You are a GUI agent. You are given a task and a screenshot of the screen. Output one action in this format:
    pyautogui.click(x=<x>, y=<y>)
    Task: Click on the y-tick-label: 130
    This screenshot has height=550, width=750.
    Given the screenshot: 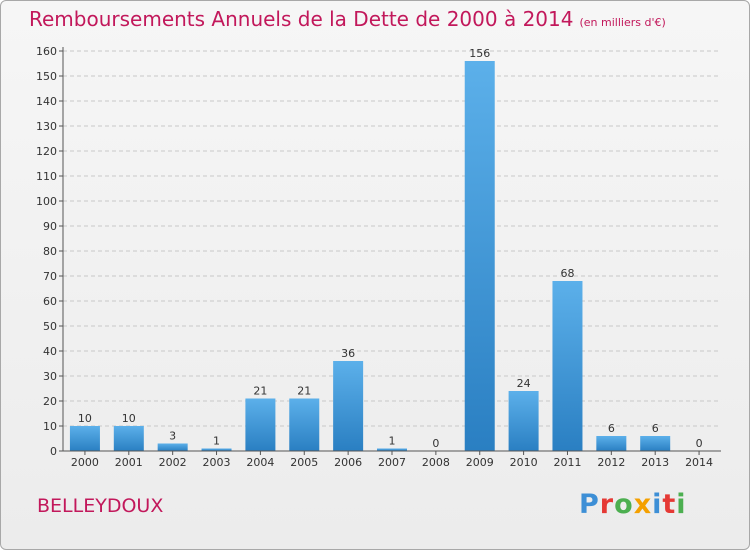 What is the action you would take?
    pyautogui.click(x=46, y=126)
    